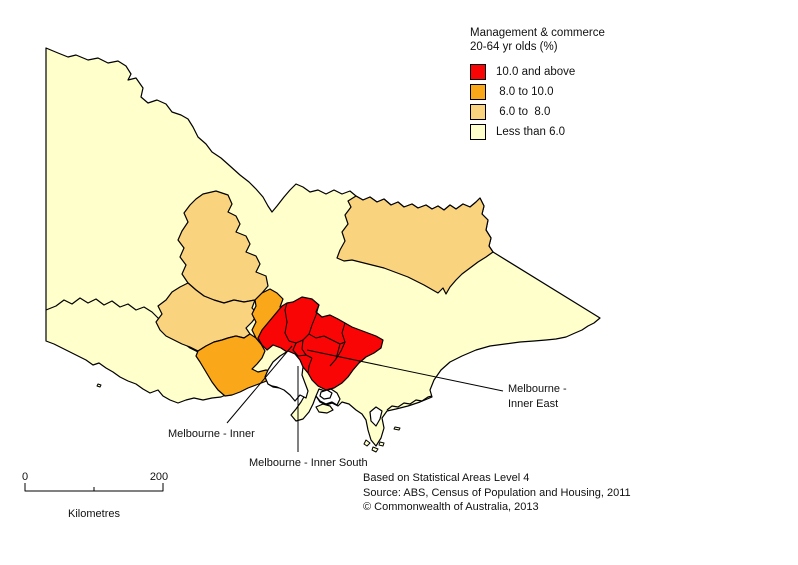  What do you see at coordinates (525, 92) in the screenshot?
I see `legend-label: 8.0 to 10.0` at bounding box center [525, 92].